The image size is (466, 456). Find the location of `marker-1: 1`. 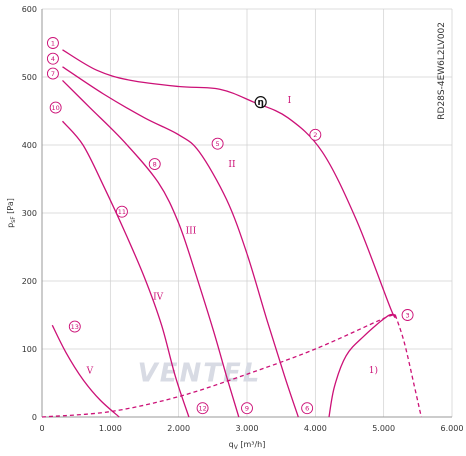

marker-1: 1 is located at coordinates (52, 43).